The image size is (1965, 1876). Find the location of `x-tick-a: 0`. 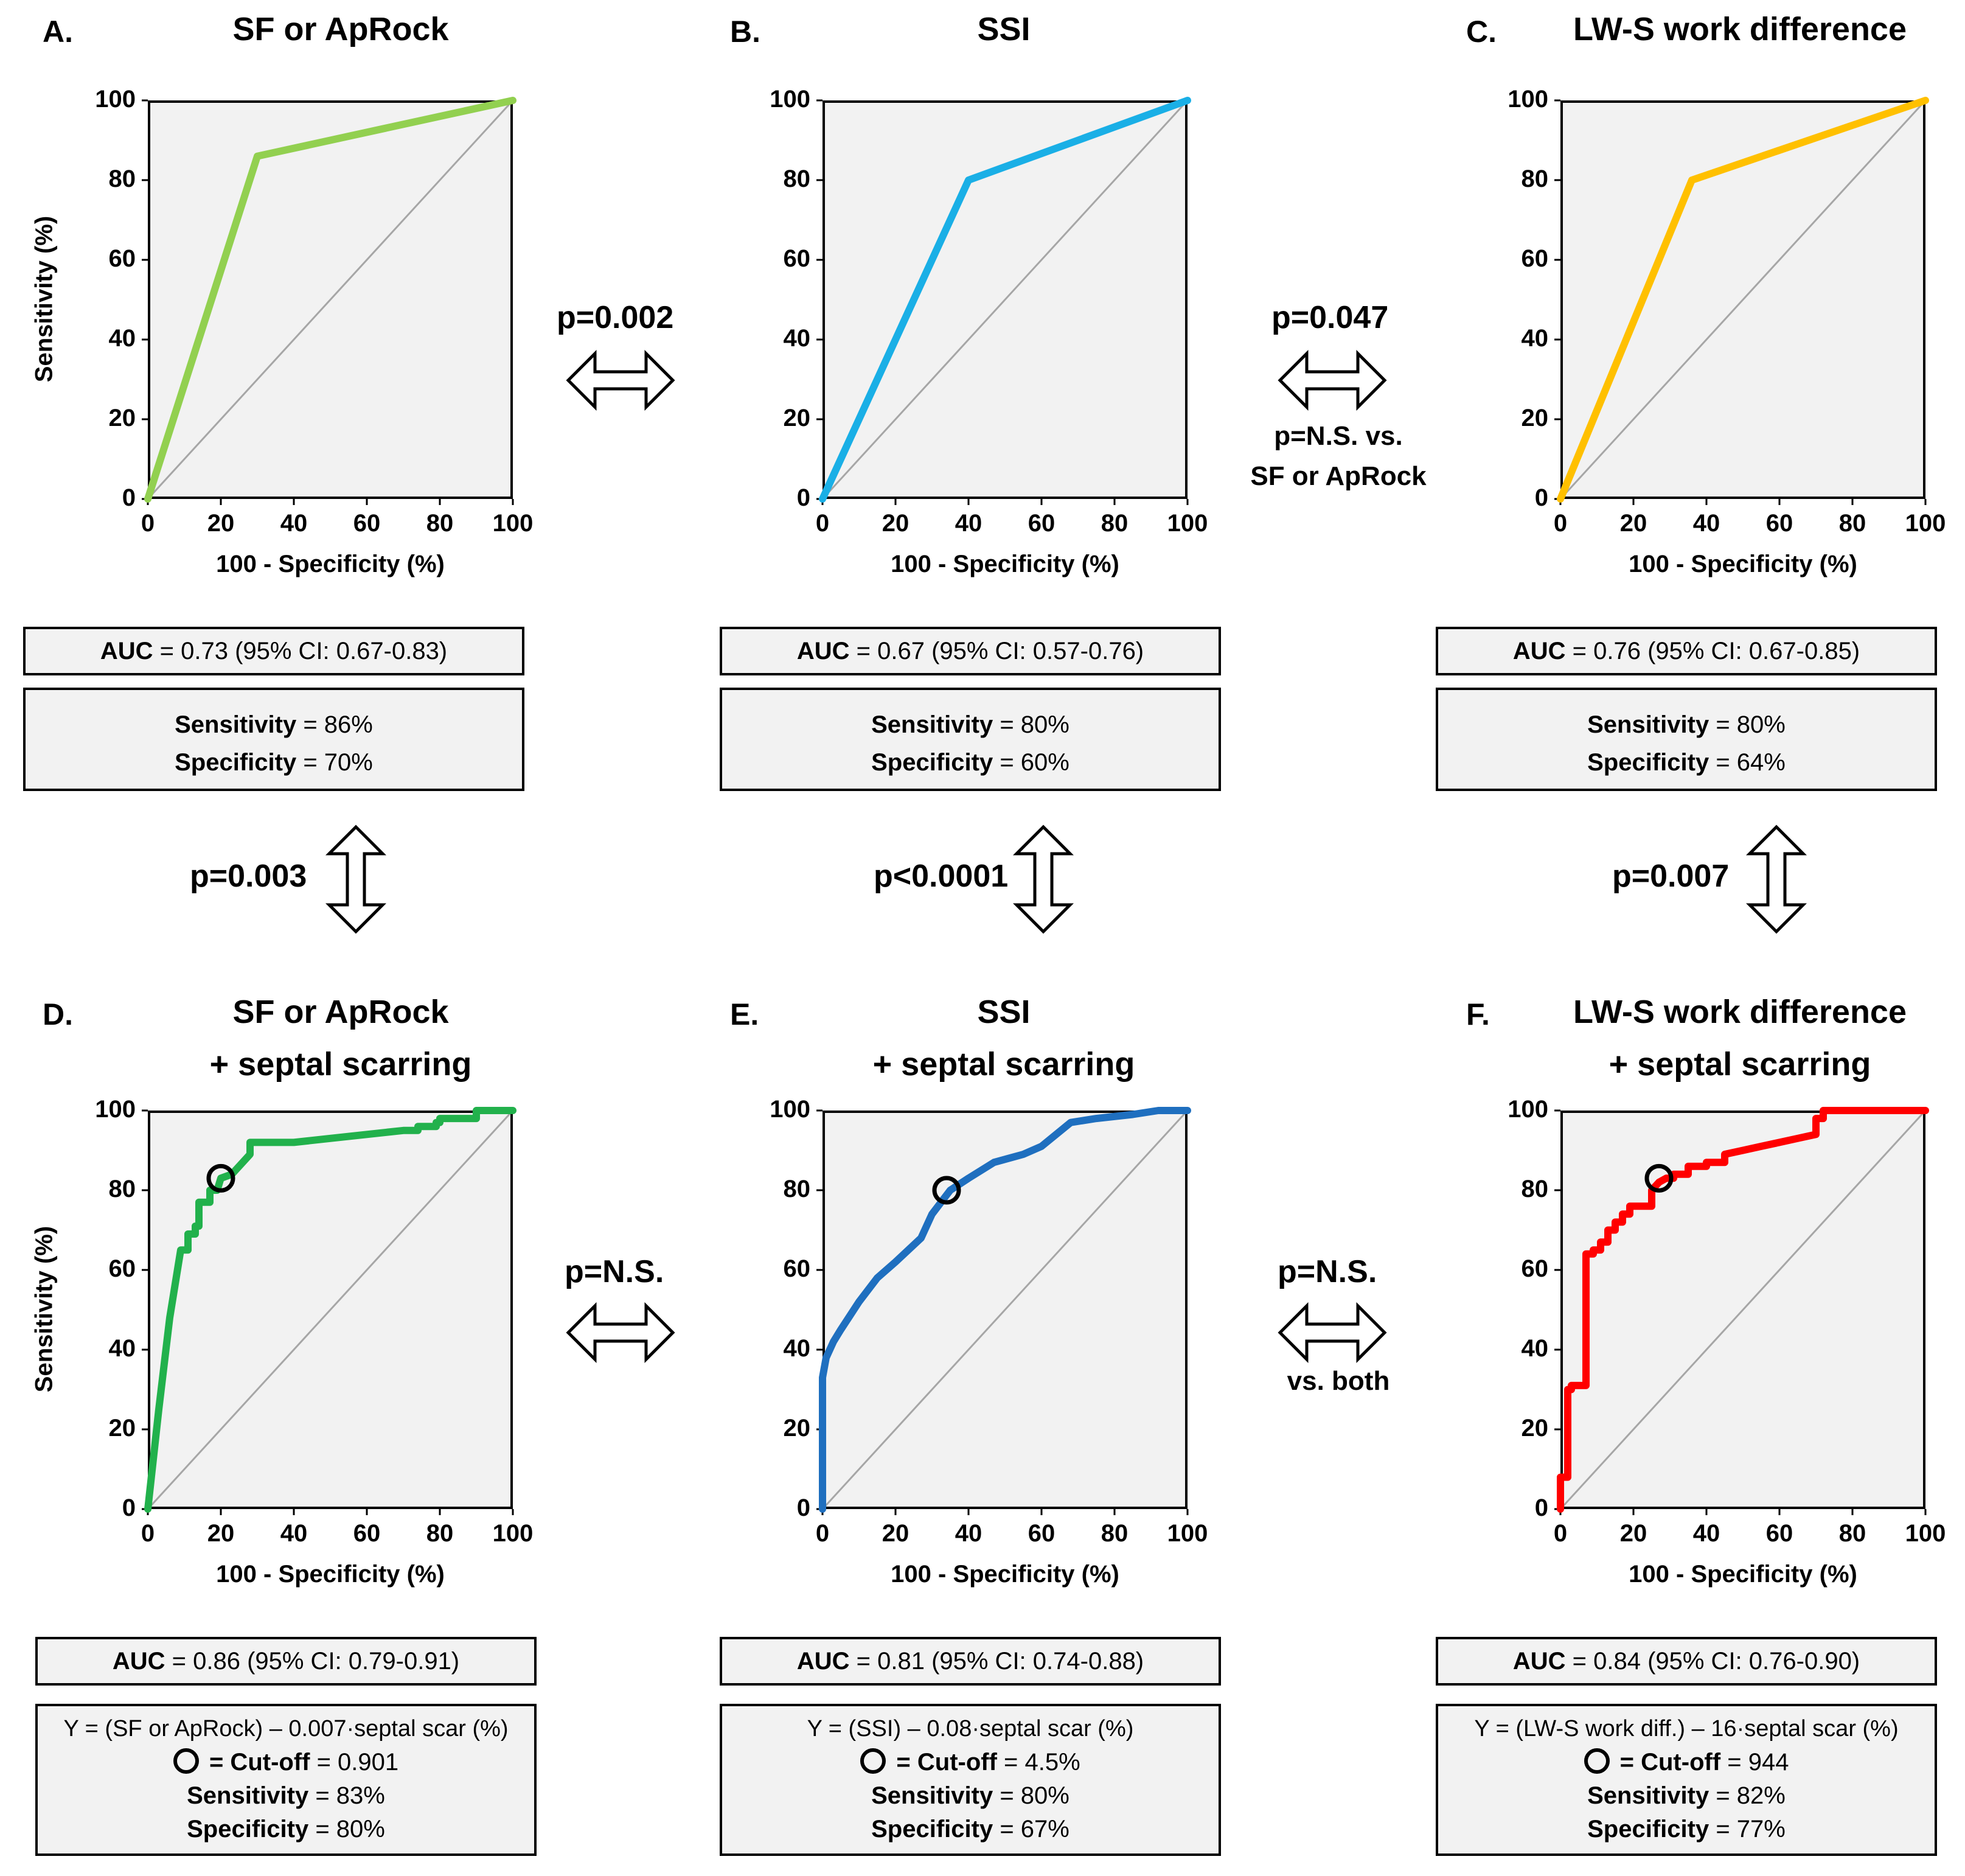

x-tick-a: 0 is located at coordinates (148, 523).